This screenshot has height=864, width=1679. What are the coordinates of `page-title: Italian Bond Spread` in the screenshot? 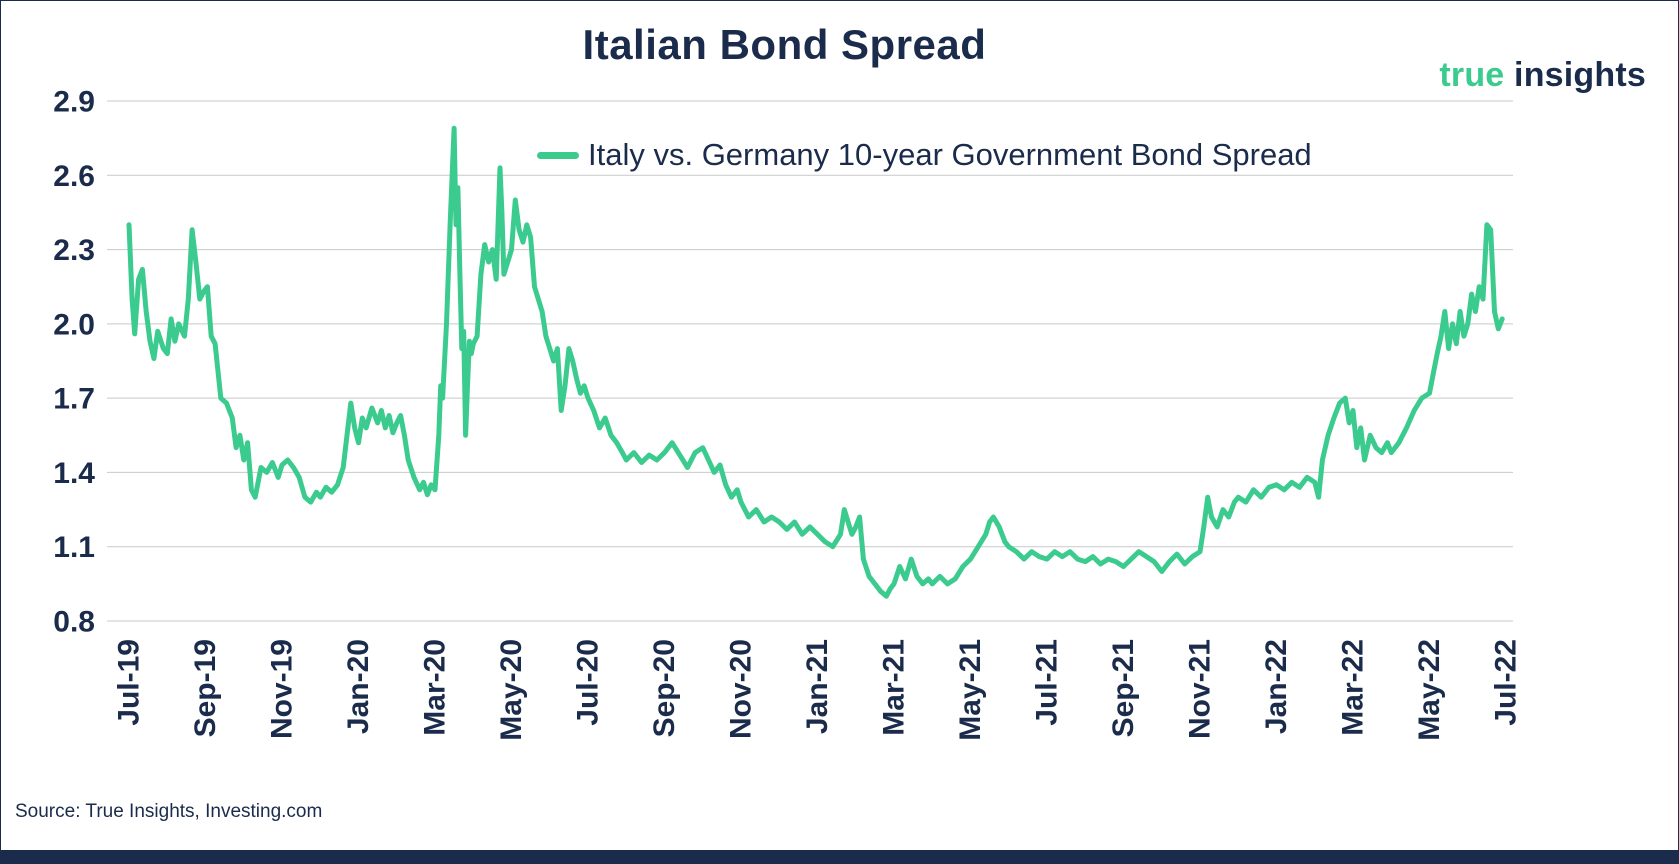 It's located at (784, 44).